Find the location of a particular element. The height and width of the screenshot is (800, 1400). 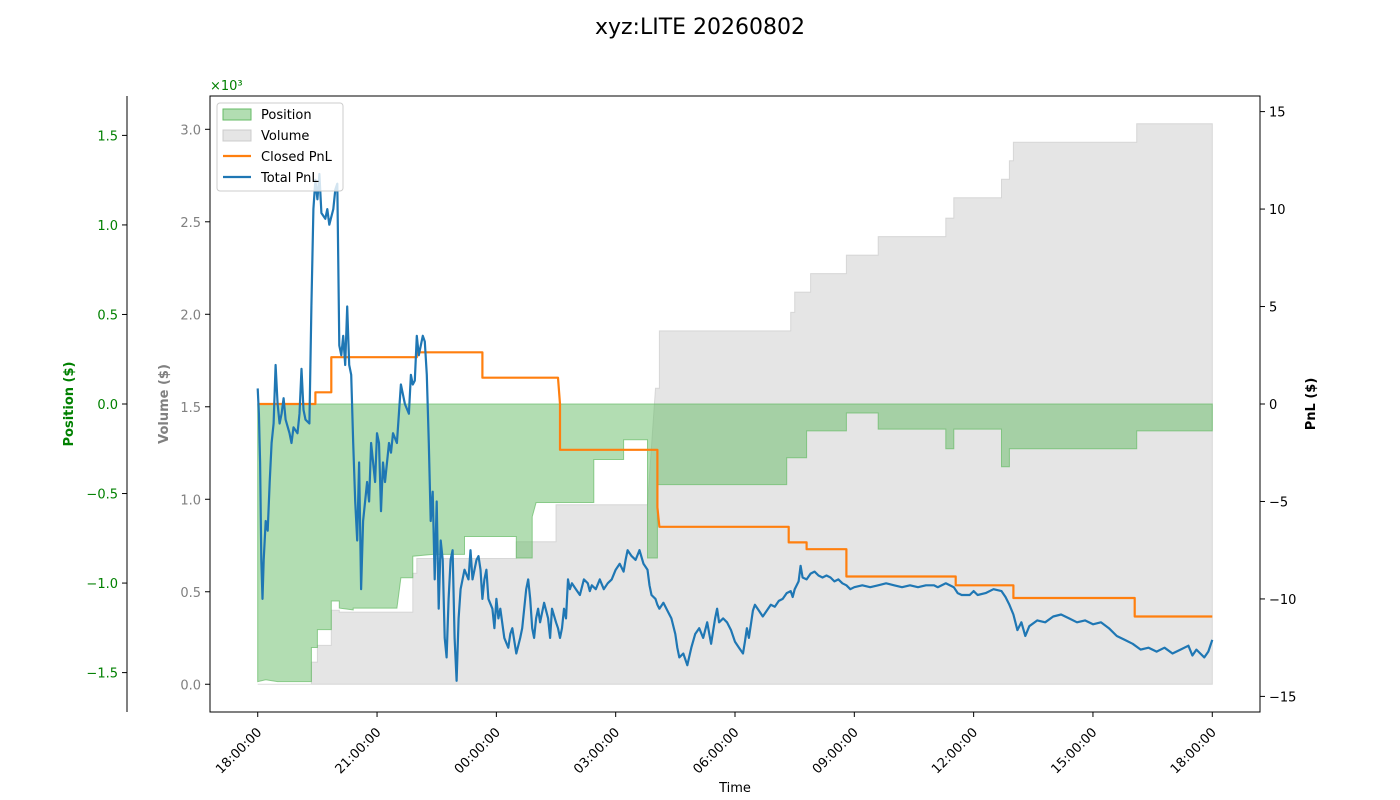

x-tick-label: 06:00:00 is located at coordinates (717, 751).